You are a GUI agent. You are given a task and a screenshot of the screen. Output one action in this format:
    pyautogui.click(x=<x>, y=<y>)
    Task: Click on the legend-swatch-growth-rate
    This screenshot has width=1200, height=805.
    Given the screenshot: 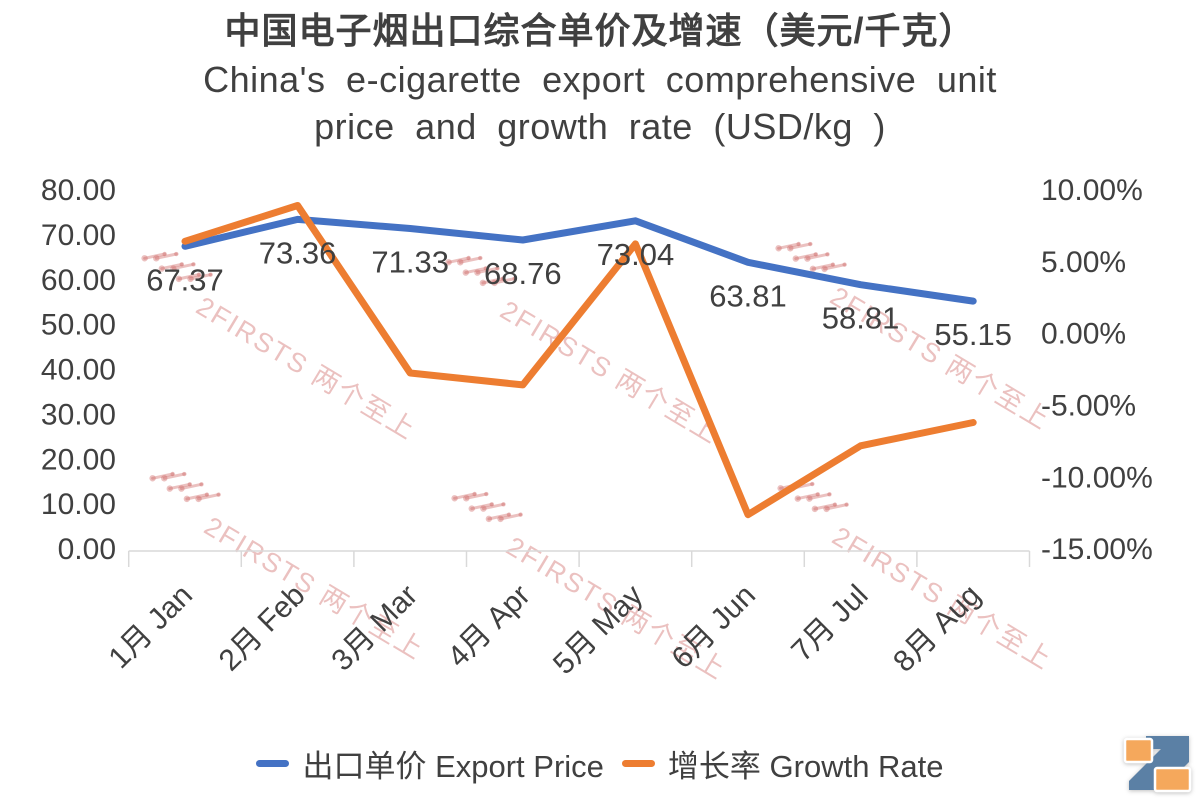 What is the action you would take?
    pyautogui.click(x=638, y=763)
    